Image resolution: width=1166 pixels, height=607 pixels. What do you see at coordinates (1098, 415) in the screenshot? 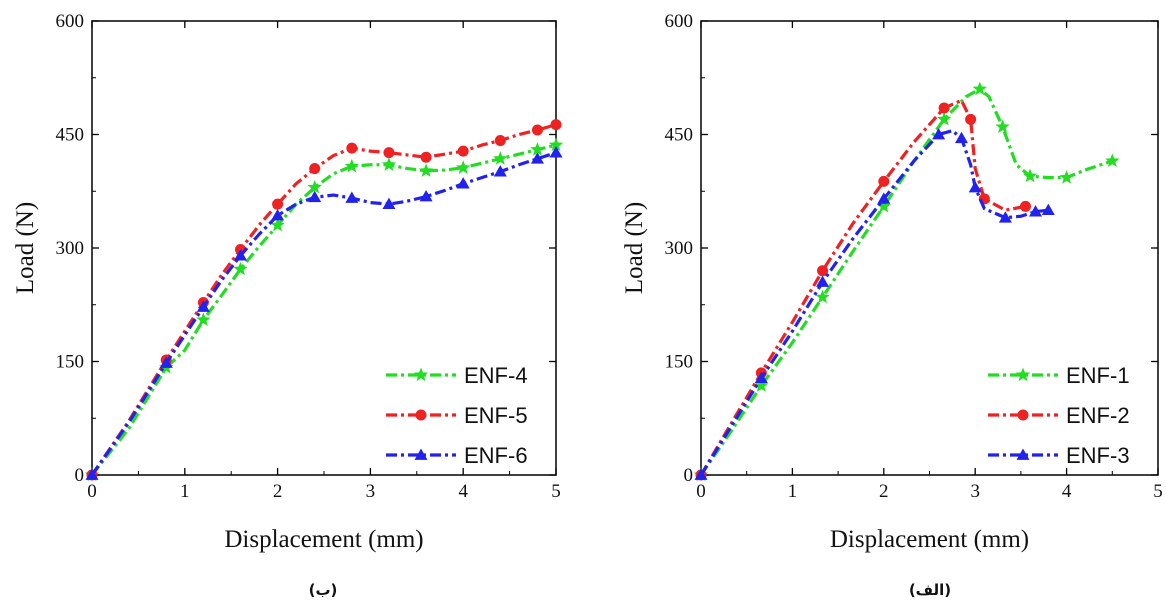
I see `legend-label: ENF-2` at bounding box center [1098, 415].